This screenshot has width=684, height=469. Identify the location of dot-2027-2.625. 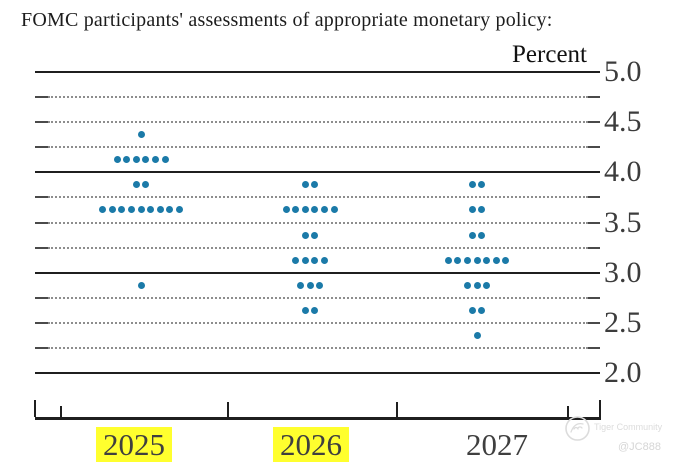
(472, 310).